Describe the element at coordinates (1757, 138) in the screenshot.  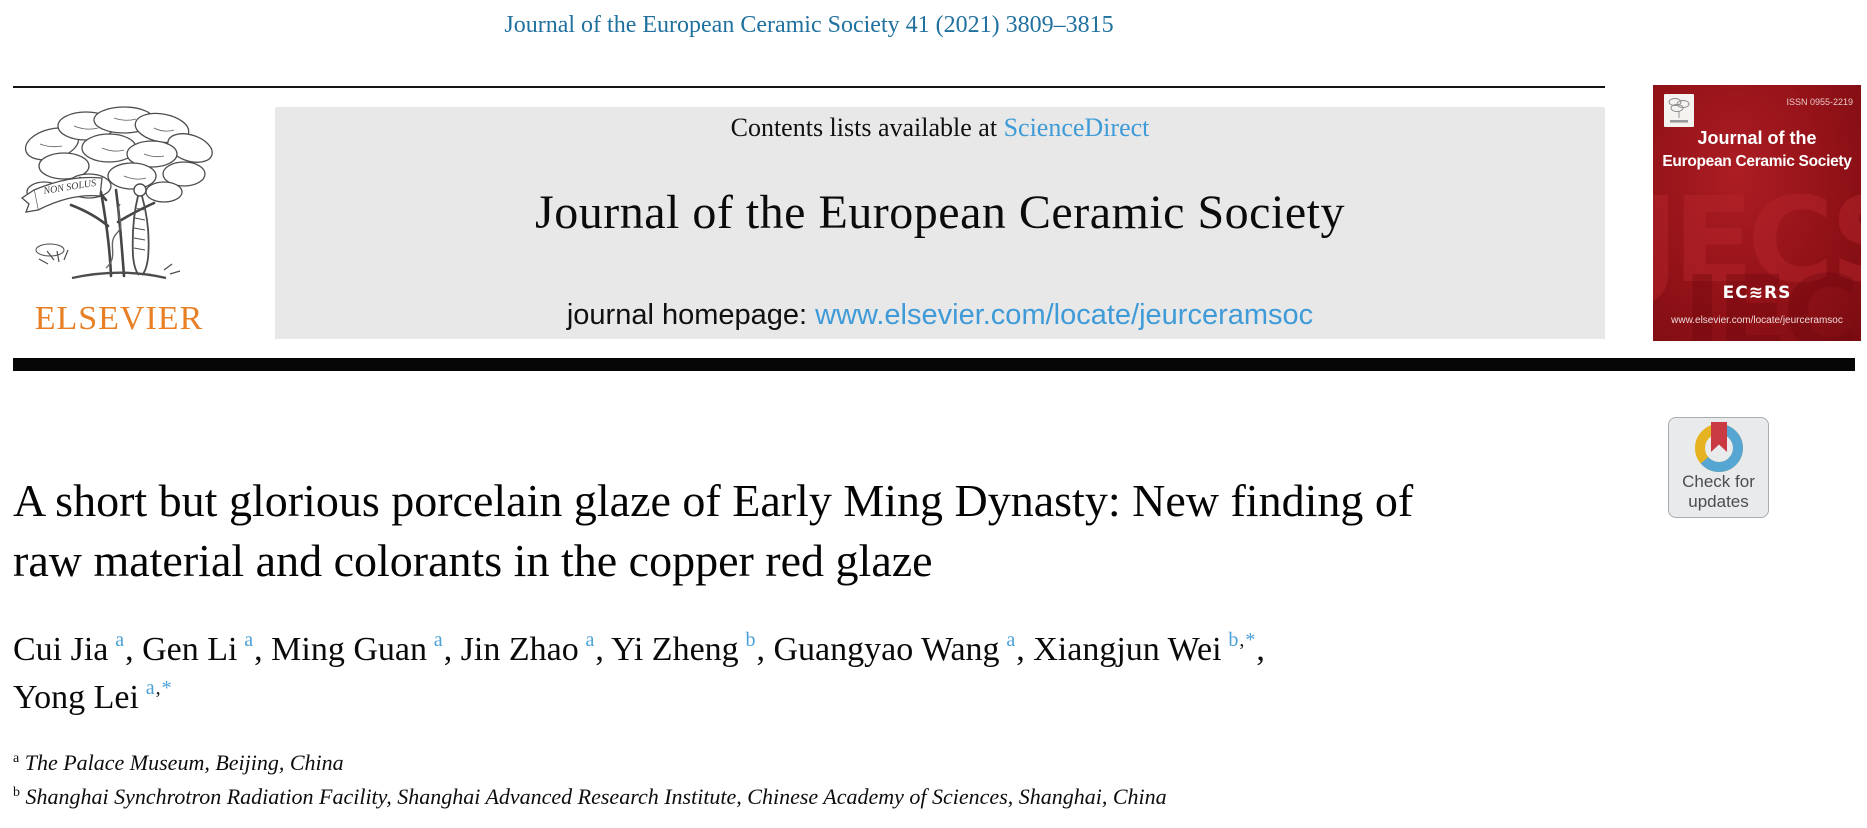
I see `cover-title-line1: Journal of the` at that location.